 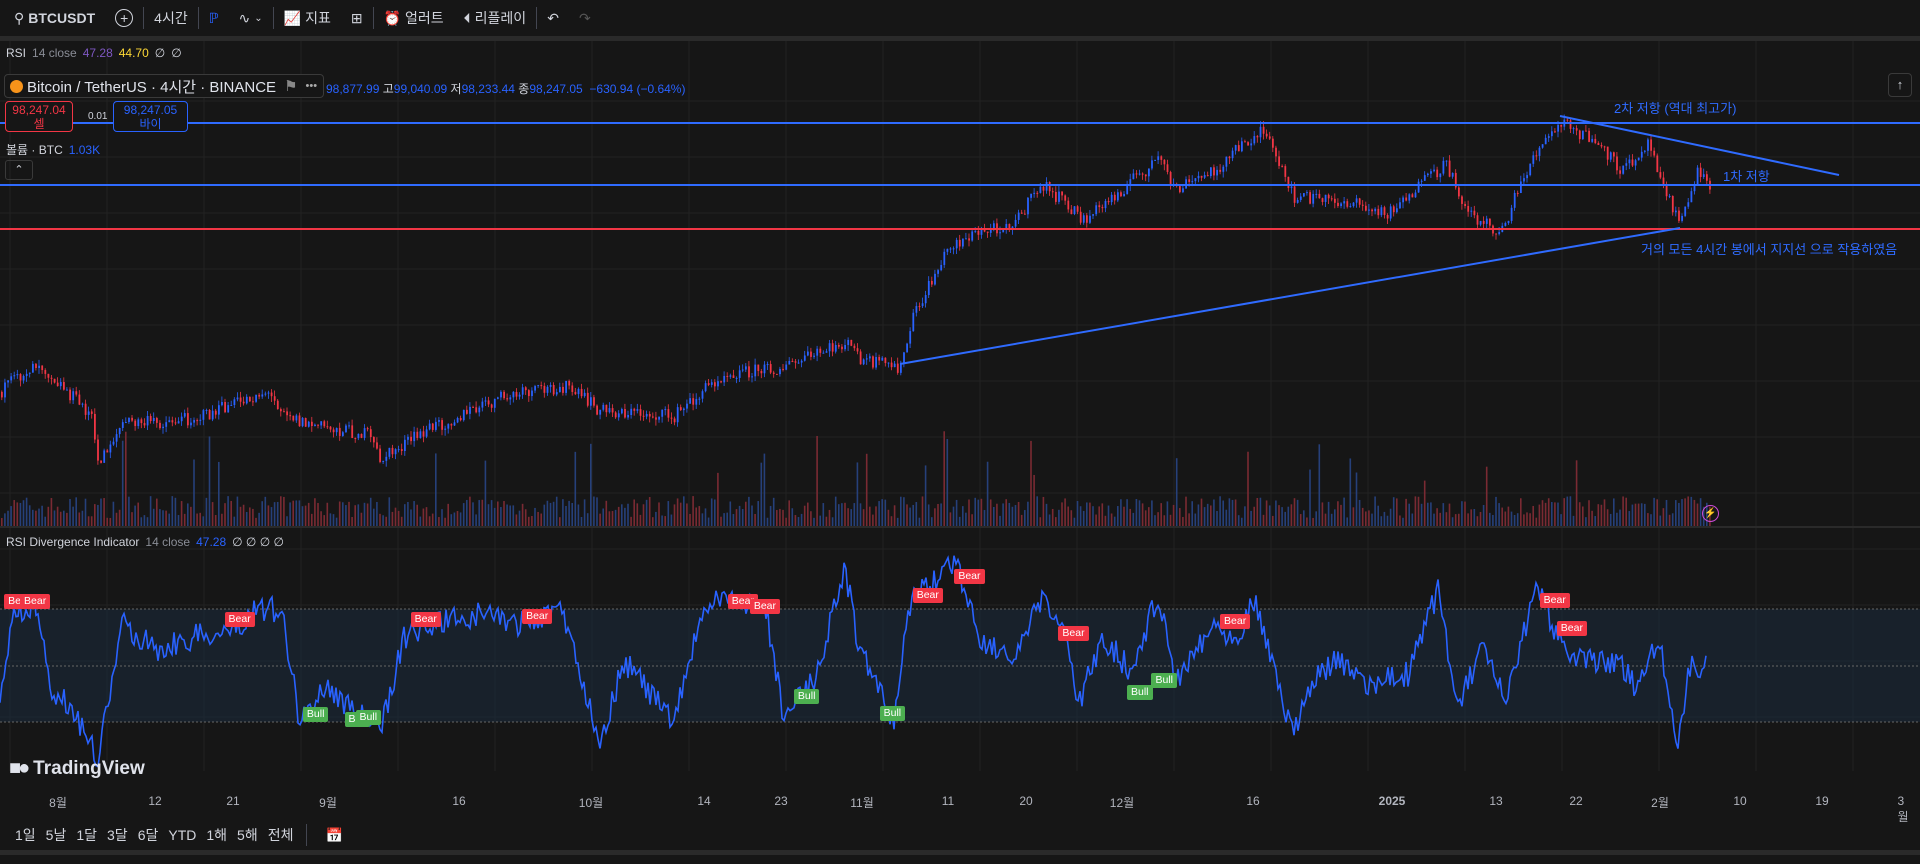 I want to click on goto-date-button: 📅, so click(x=333, y=835).